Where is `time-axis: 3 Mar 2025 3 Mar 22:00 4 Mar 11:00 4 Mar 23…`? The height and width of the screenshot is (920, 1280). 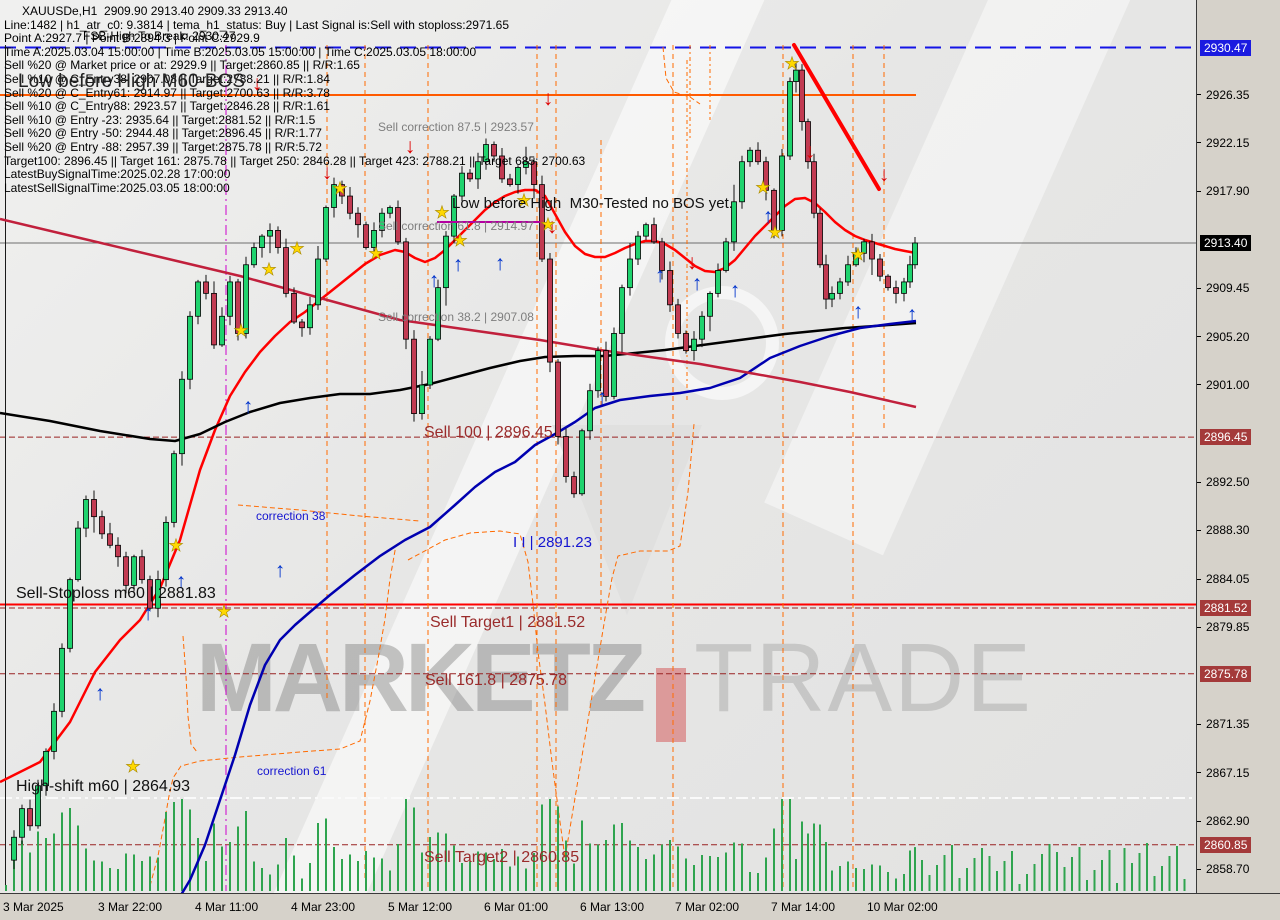 time-axis: 3 Mar 2025 3 Mar 22:00 4 Mar 11:00 4 Mar 23… is located at coordinates (640, 906).